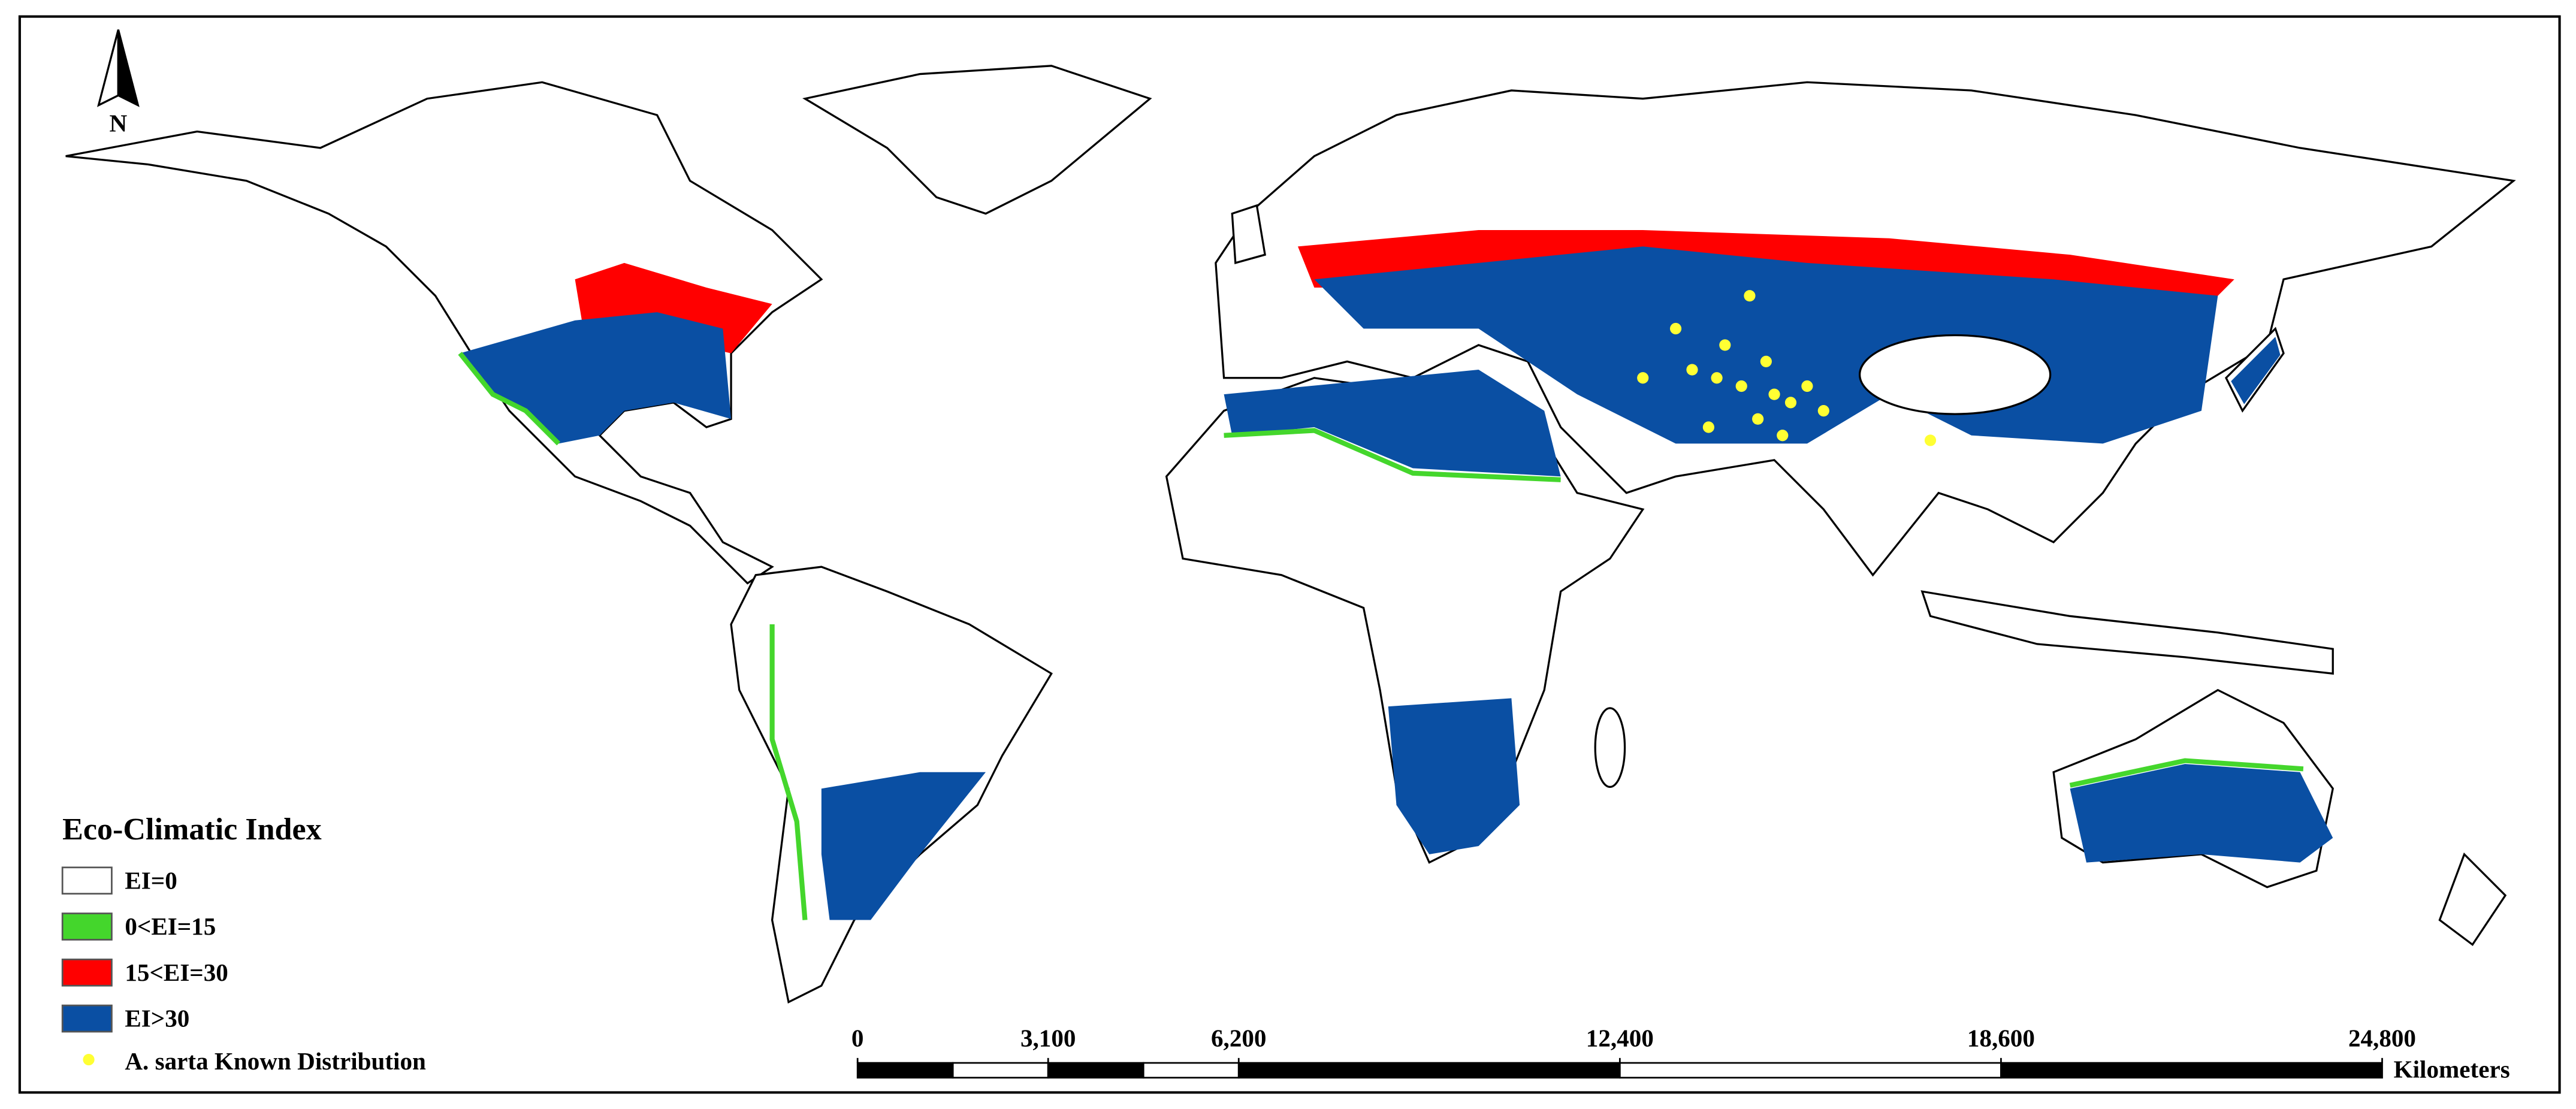 The width and height of the screenshot is (2576, 1109). What do you see at coordinates (2382, 1038) in the screenshot?
I see `scale-label: 24,800` at bounding box center [2382, 1038].